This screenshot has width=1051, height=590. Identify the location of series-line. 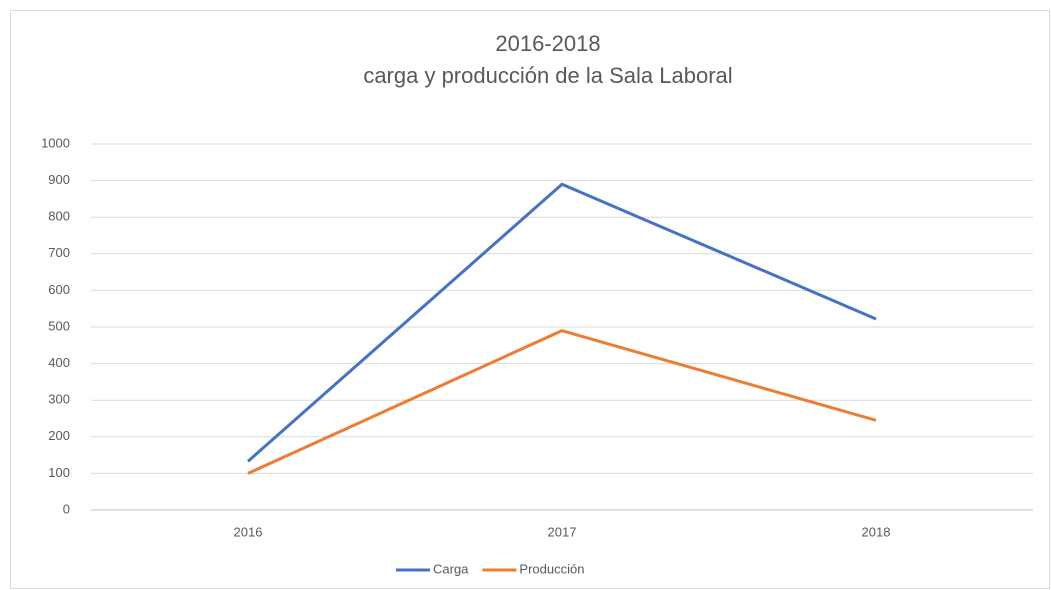
(562, 402).